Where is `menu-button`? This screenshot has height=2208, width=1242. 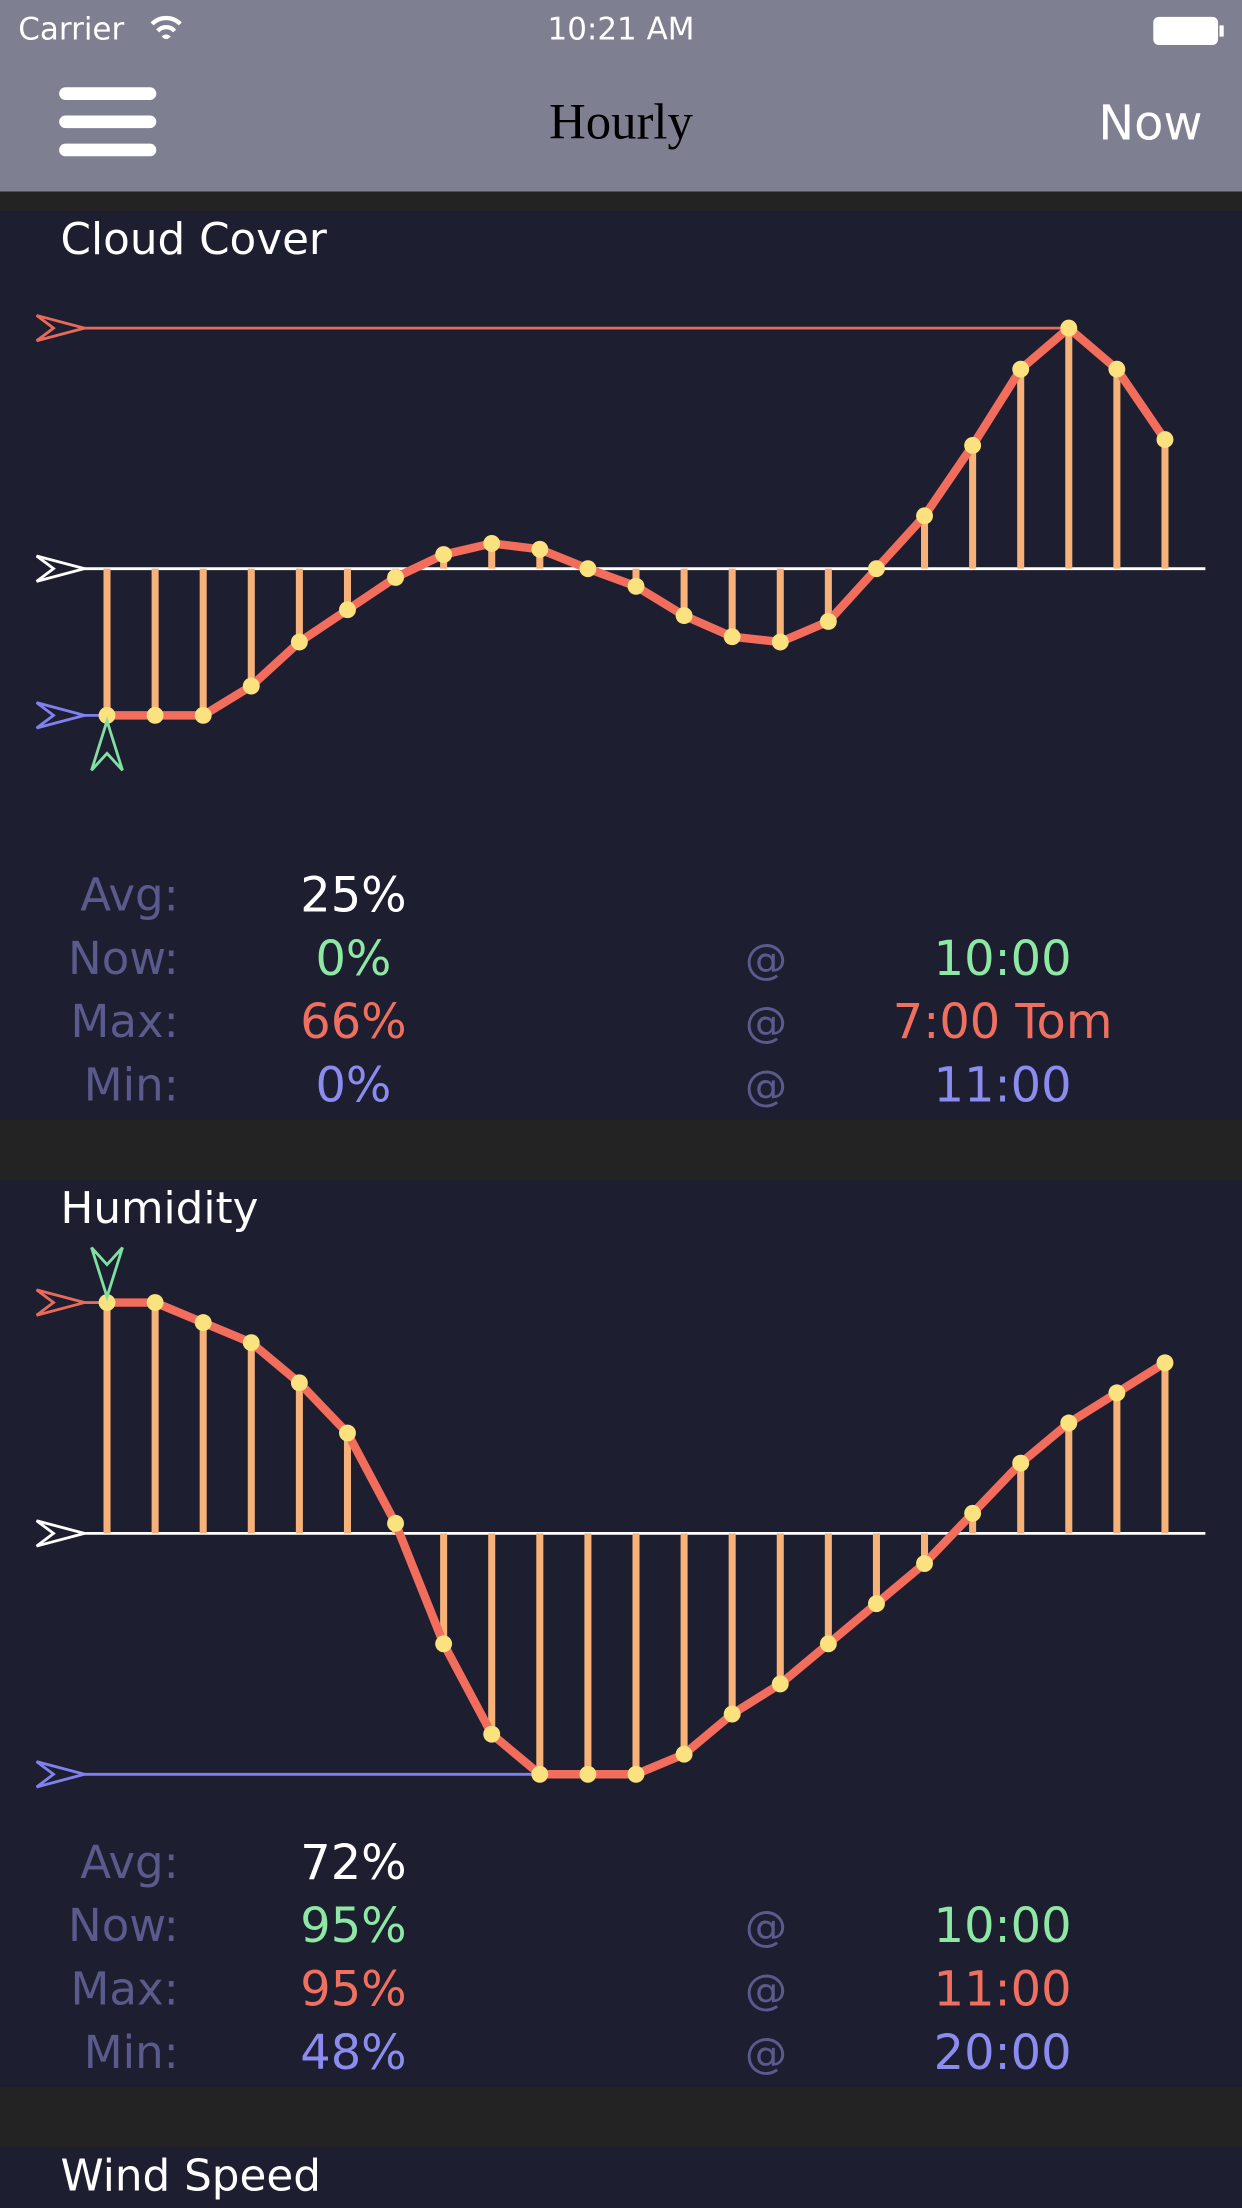 menu-button is located at coordinates (108, 122).